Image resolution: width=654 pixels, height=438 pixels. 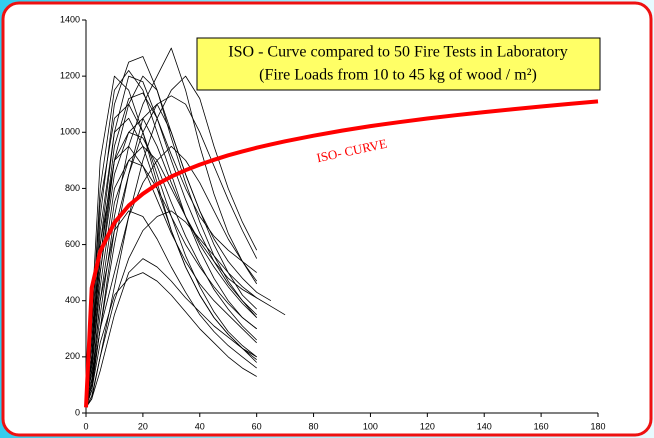 I want to click on x-tick-label: 40, so click(x=200, y=426).